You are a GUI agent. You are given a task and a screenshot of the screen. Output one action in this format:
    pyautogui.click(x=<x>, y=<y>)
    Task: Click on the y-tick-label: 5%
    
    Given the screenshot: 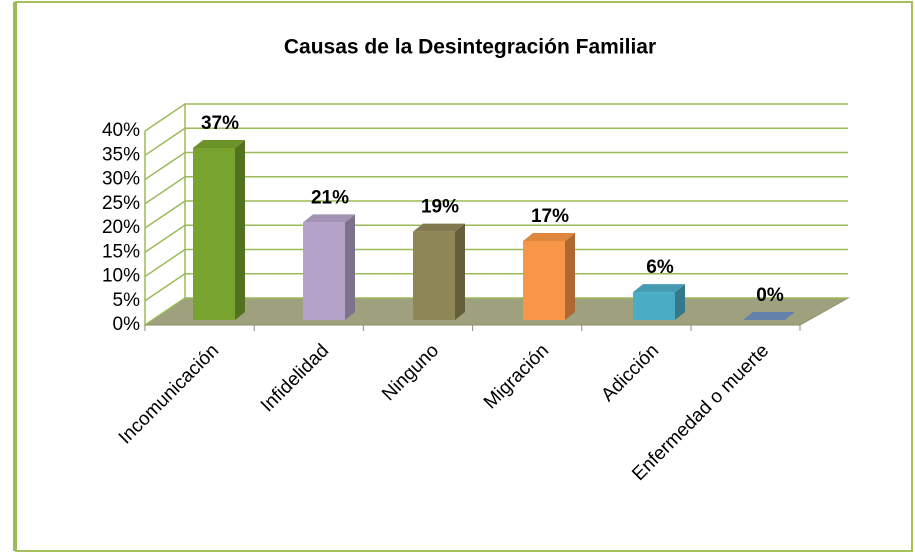 What is the action you would take?
    pyautogui.click(x=127, y=300)
    